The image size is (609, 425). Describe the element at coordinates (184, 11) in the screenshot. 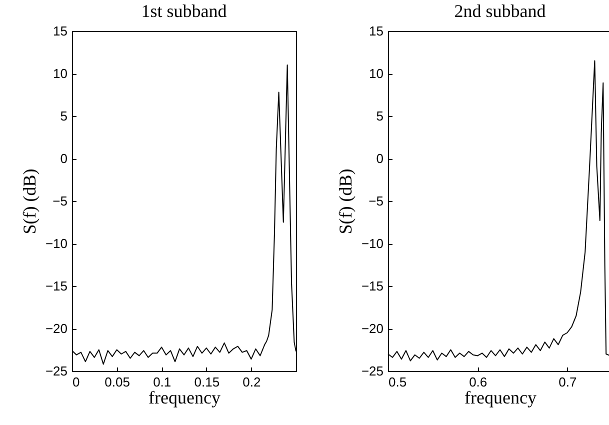

I see `chart-title: 1st subband` at that location.